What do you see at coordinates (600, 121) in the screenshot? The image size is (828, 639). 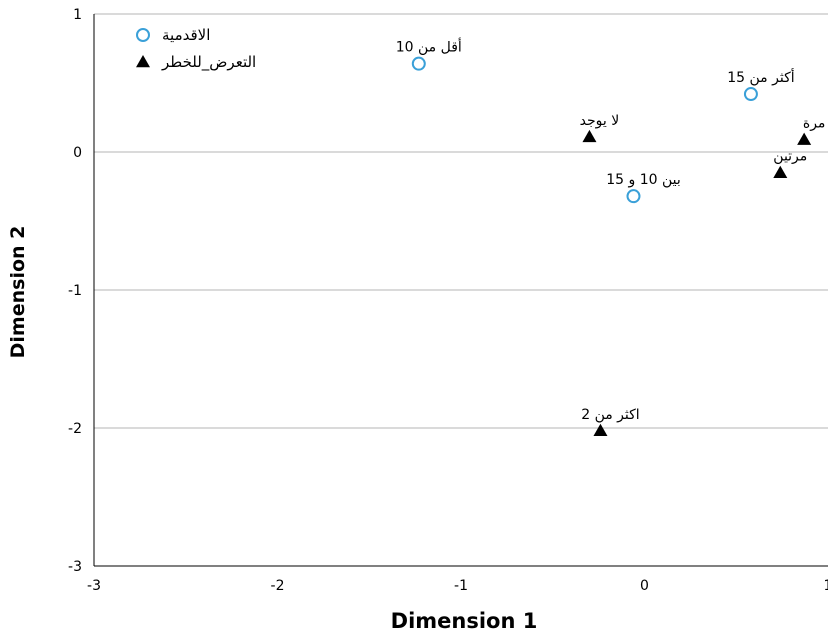 I see `point-label: لا يوجد` at bounding box center [600, 121].